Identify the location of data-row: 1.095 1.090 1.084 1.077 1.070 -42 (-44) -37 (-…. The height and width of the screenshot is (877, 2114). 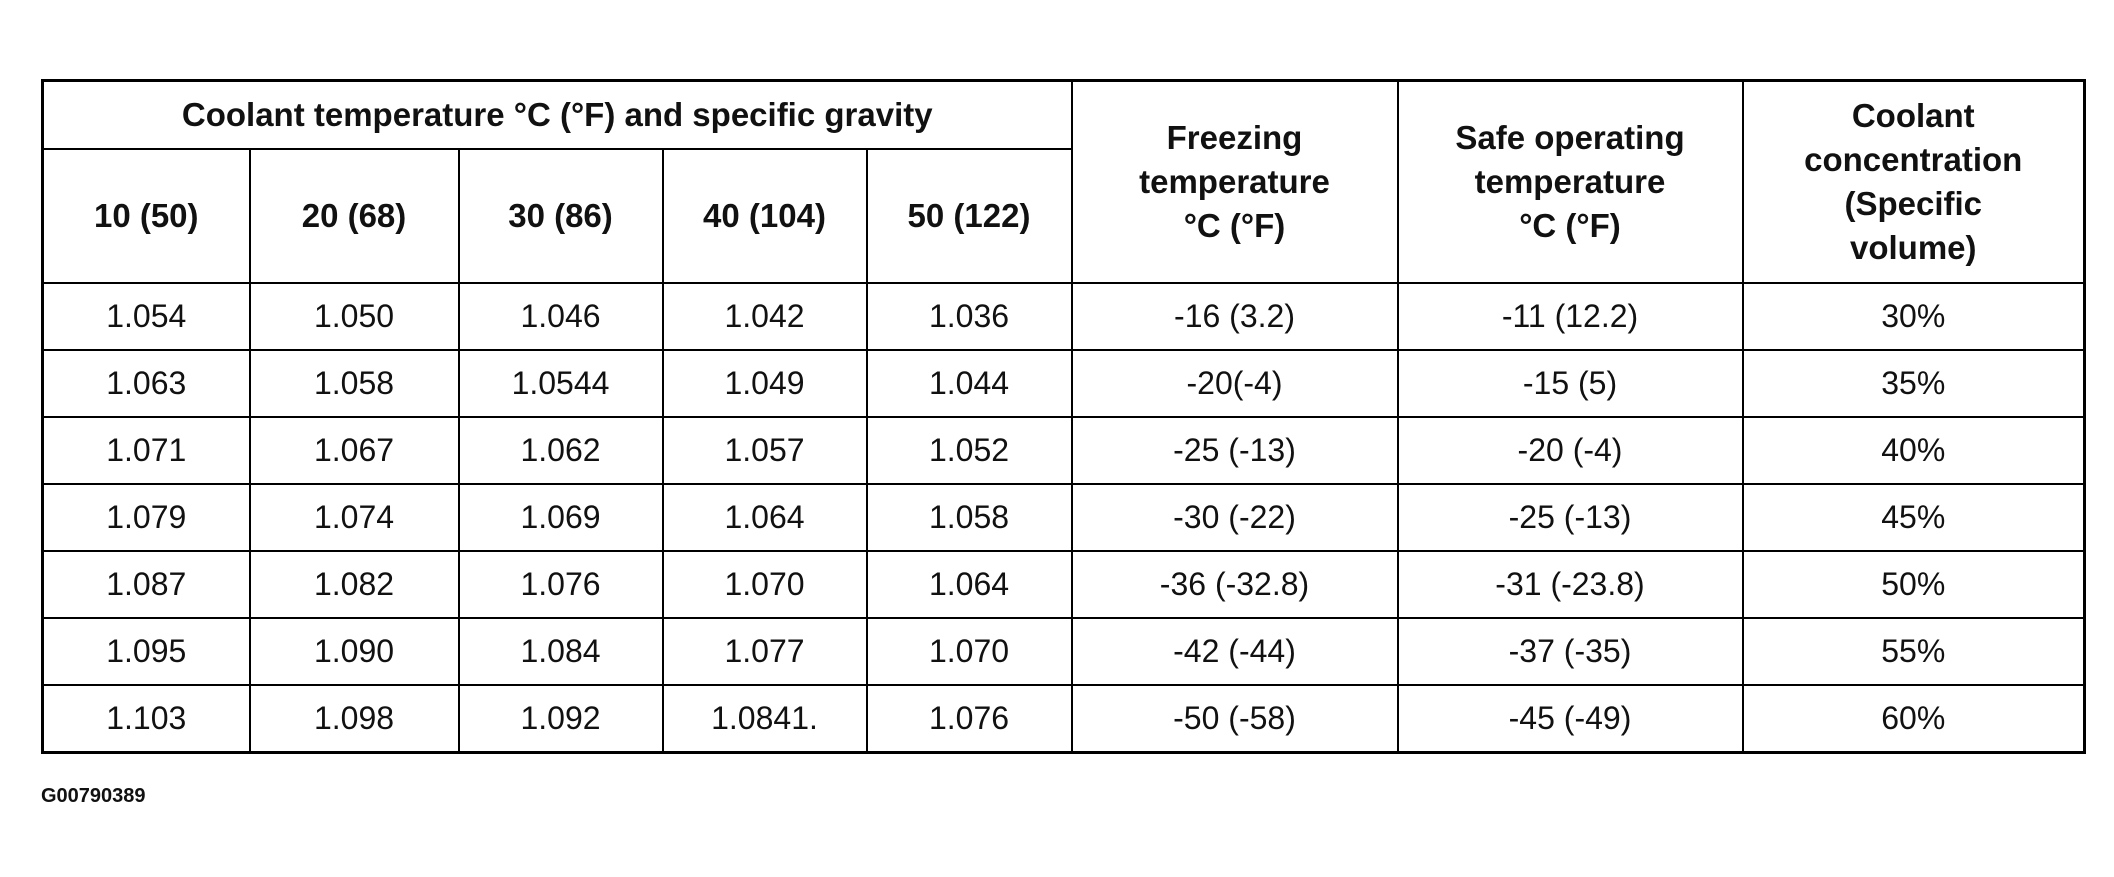
(1063, 651).